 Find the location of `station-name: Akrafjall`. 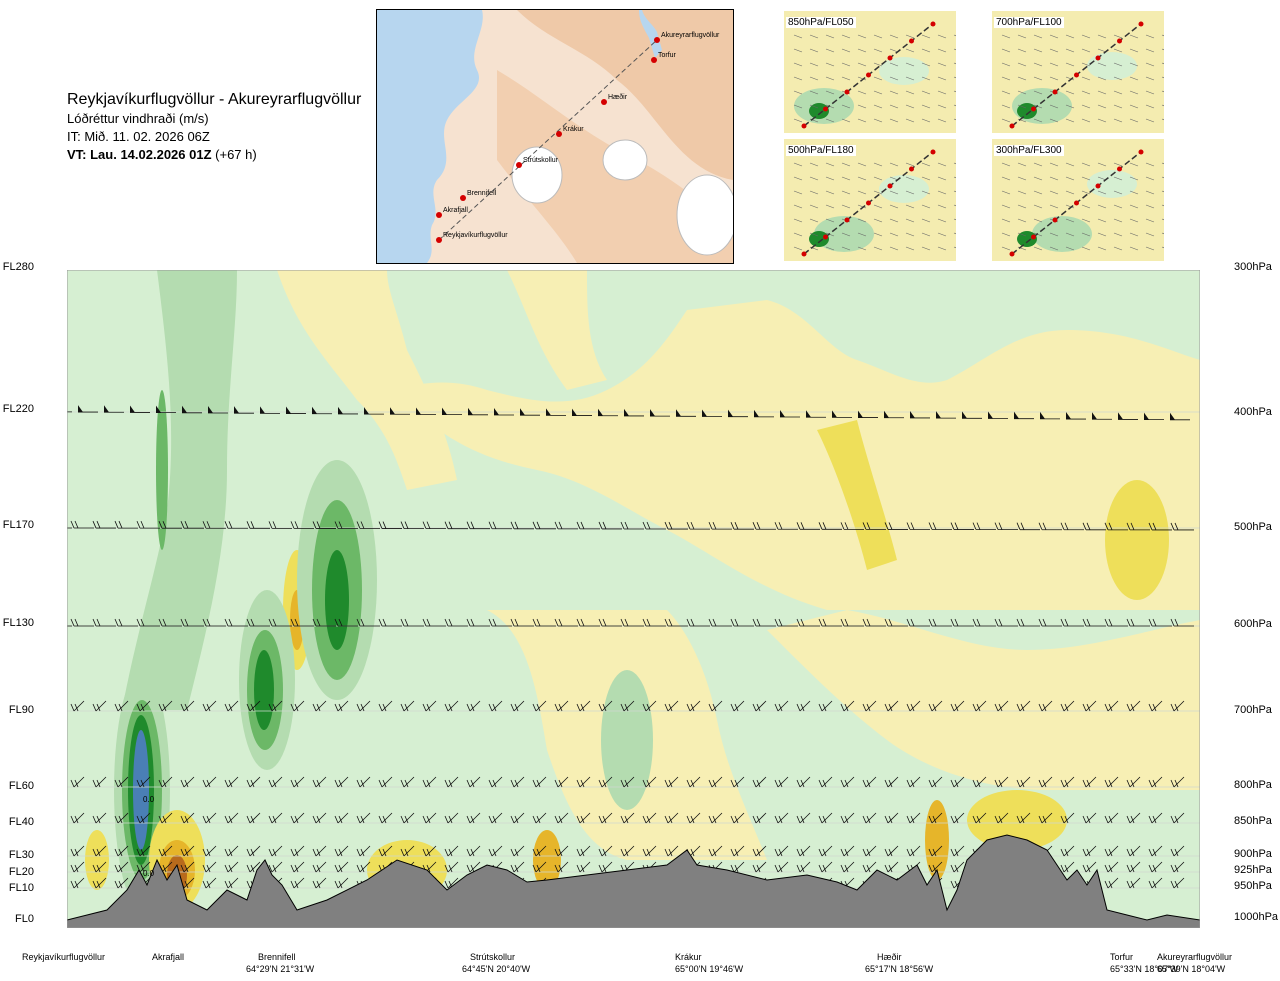

station-name: Akrafjall is located at coordinates (168, 957).